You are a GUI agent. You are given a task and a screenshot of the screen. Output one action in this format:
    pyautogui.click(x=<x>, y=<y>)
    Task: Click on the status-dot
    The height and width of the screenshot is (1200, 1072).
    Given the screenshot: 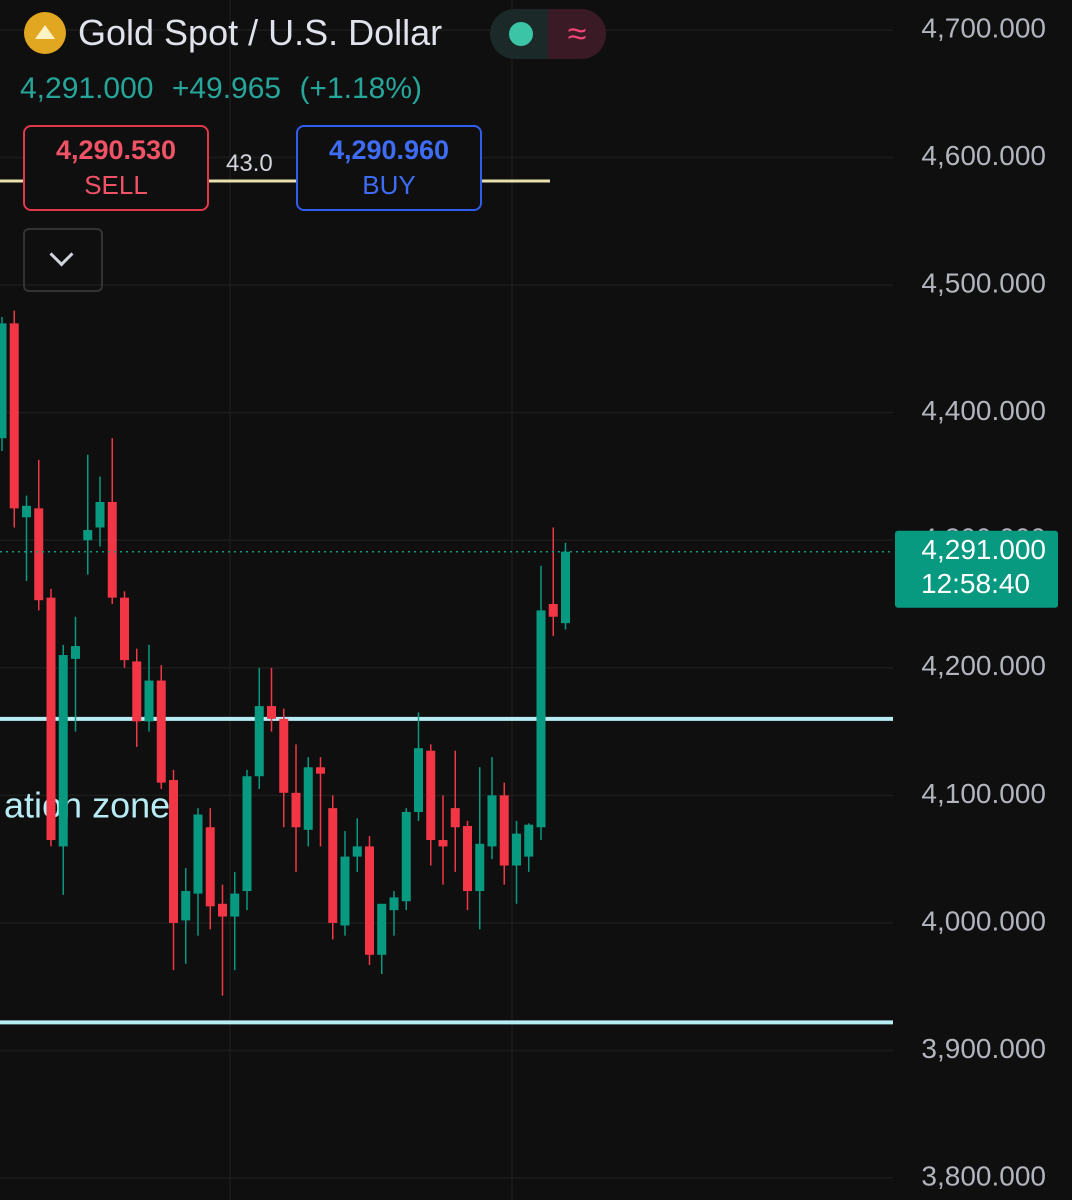 What is the action you would take?
    pyautogui.click(x=521, y=34)
    